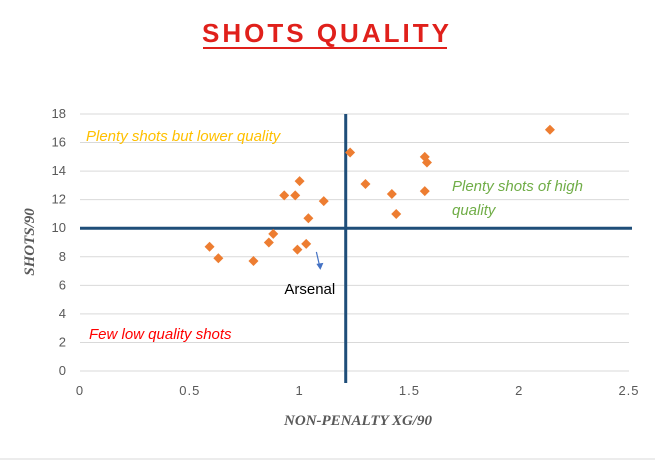  I want to click on y-tick-label: 14, so click(59, 170).